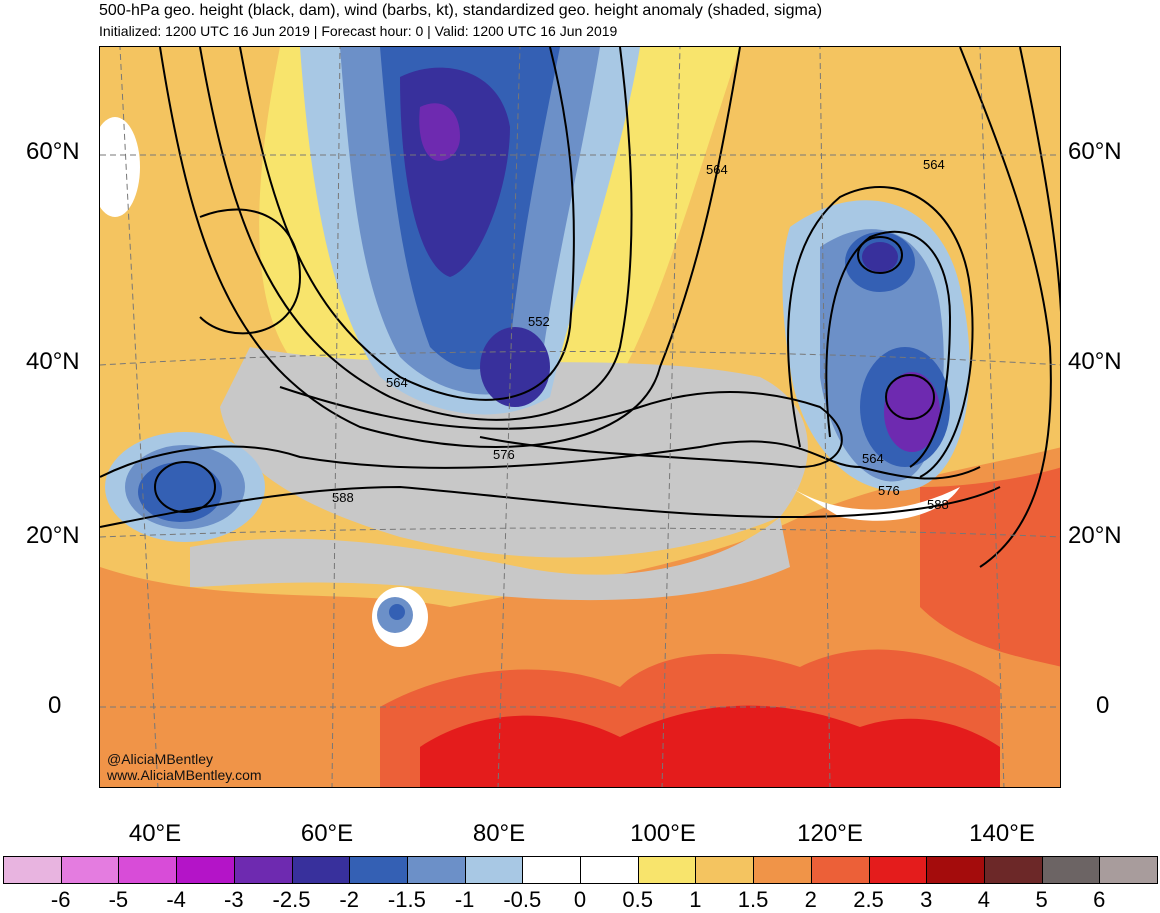 The height and width of the screenshot is (913, 1160). Describe the element at coordinates (695, 899) in the screenshot. I see `colorbar-label: 1` at that location.